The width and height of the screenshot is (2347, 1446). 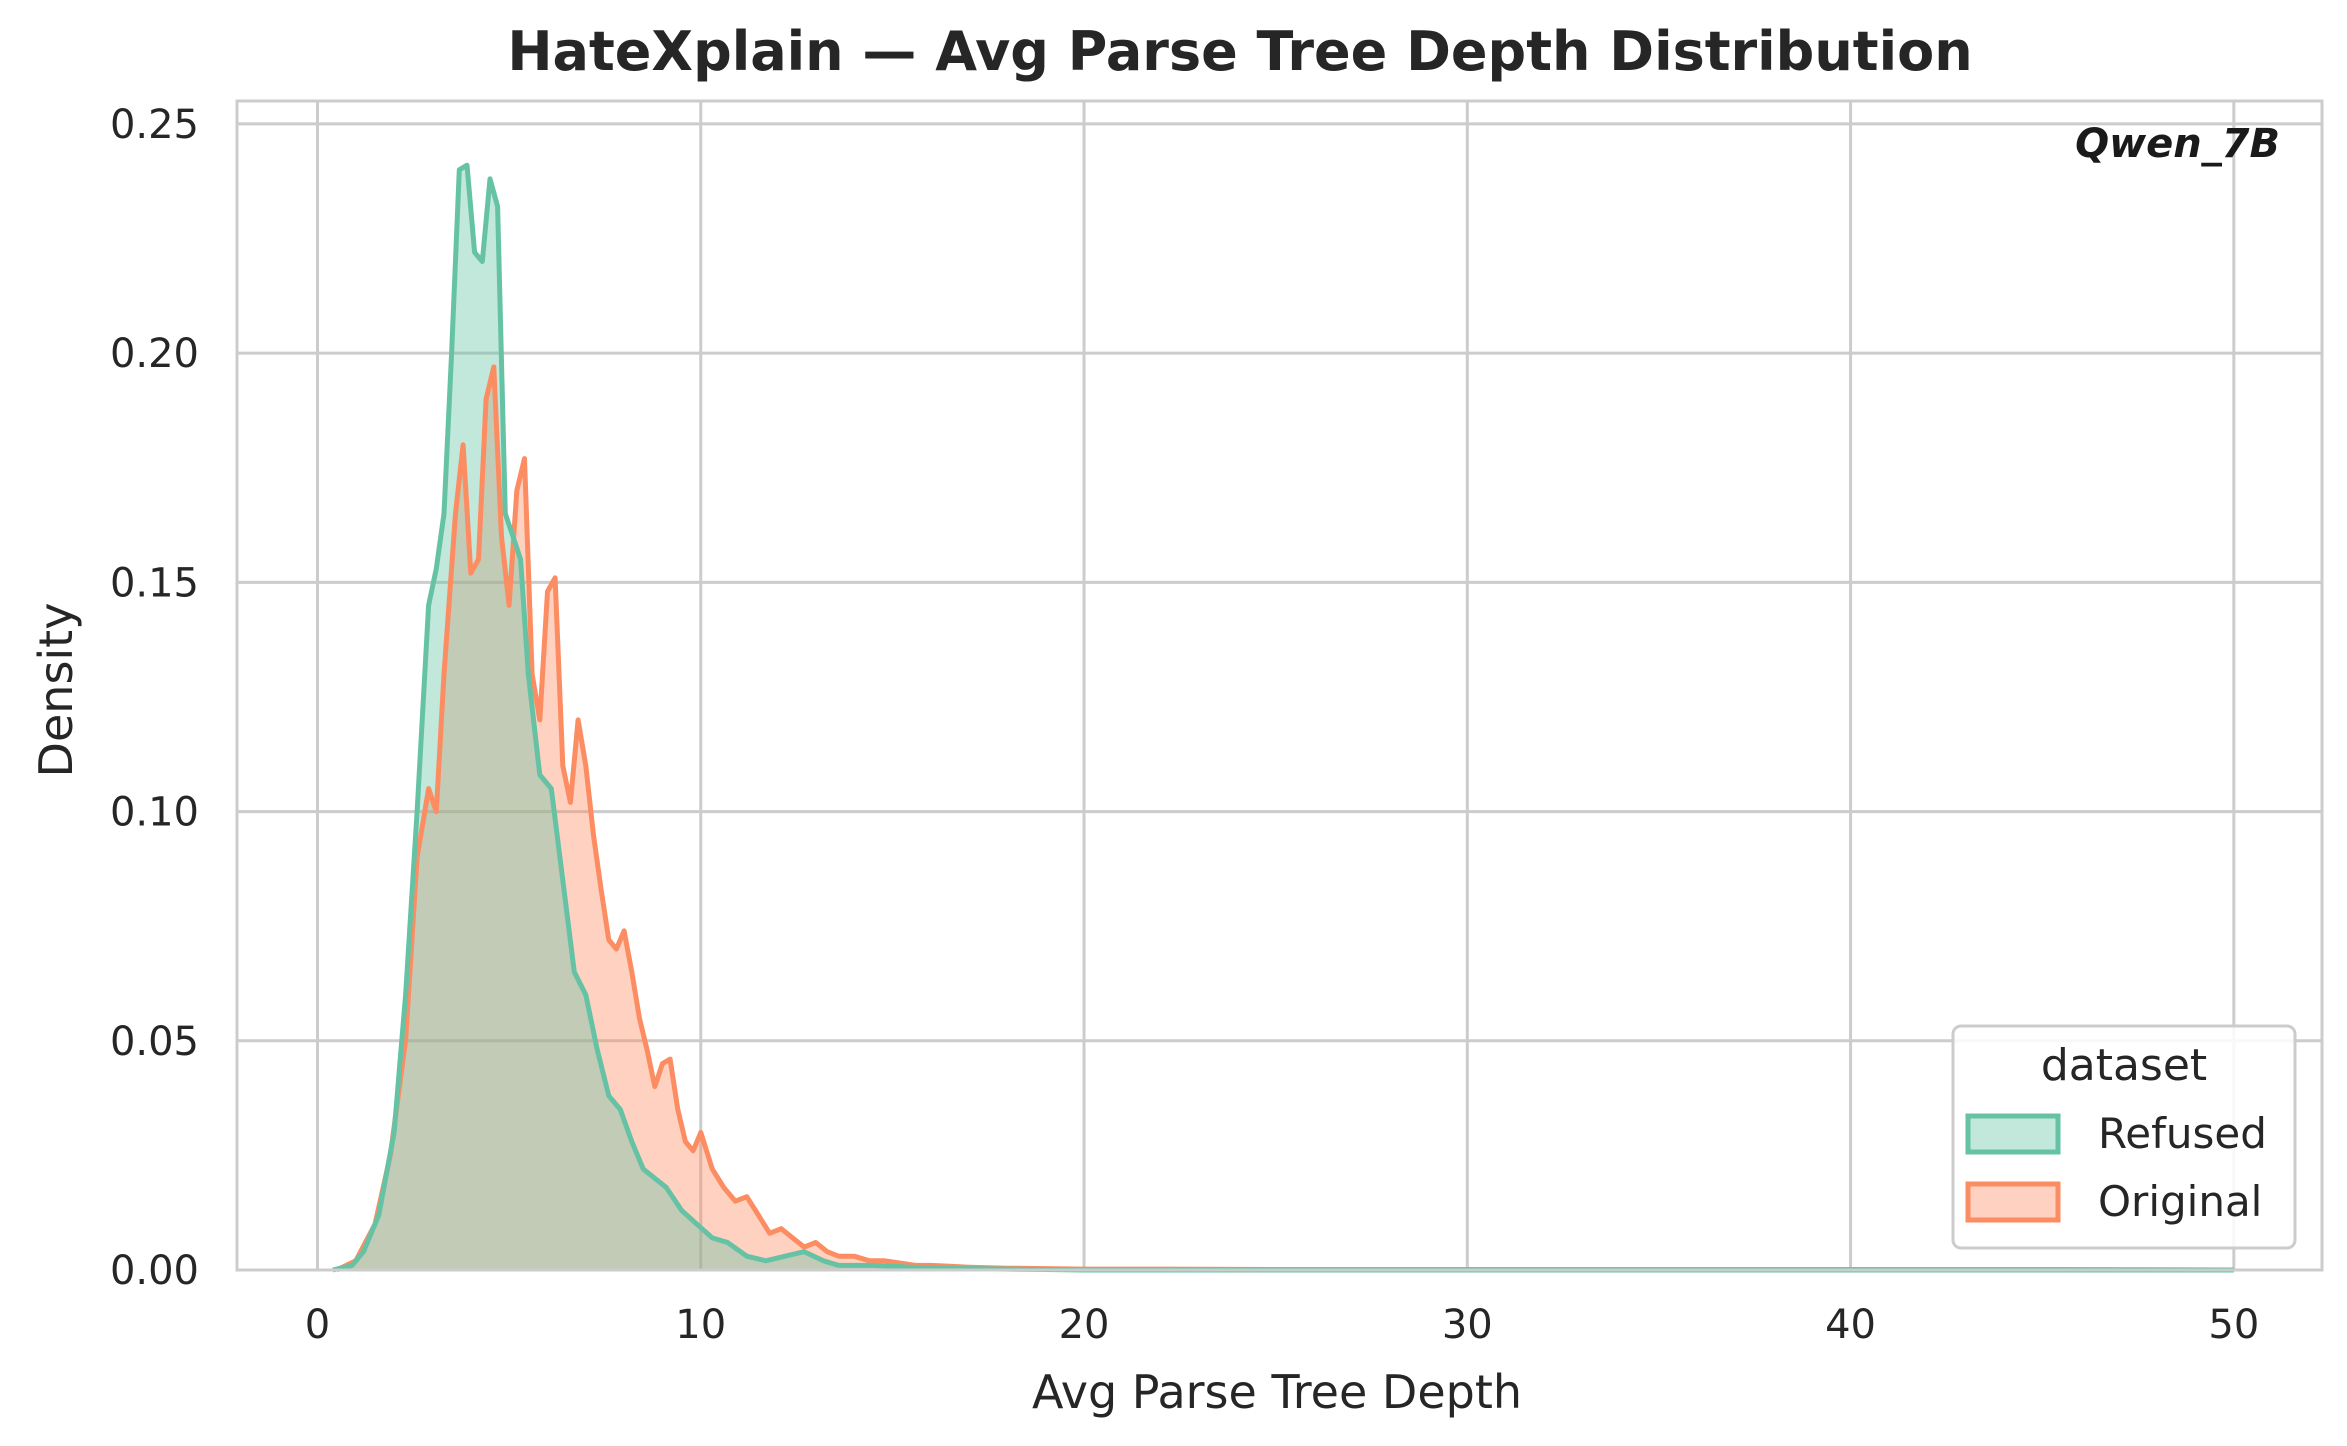 What do you see at coordinates (2013, 1202) in the screenshot?
I see `legend-swatch-original` at bounding box center [2013, 1202].